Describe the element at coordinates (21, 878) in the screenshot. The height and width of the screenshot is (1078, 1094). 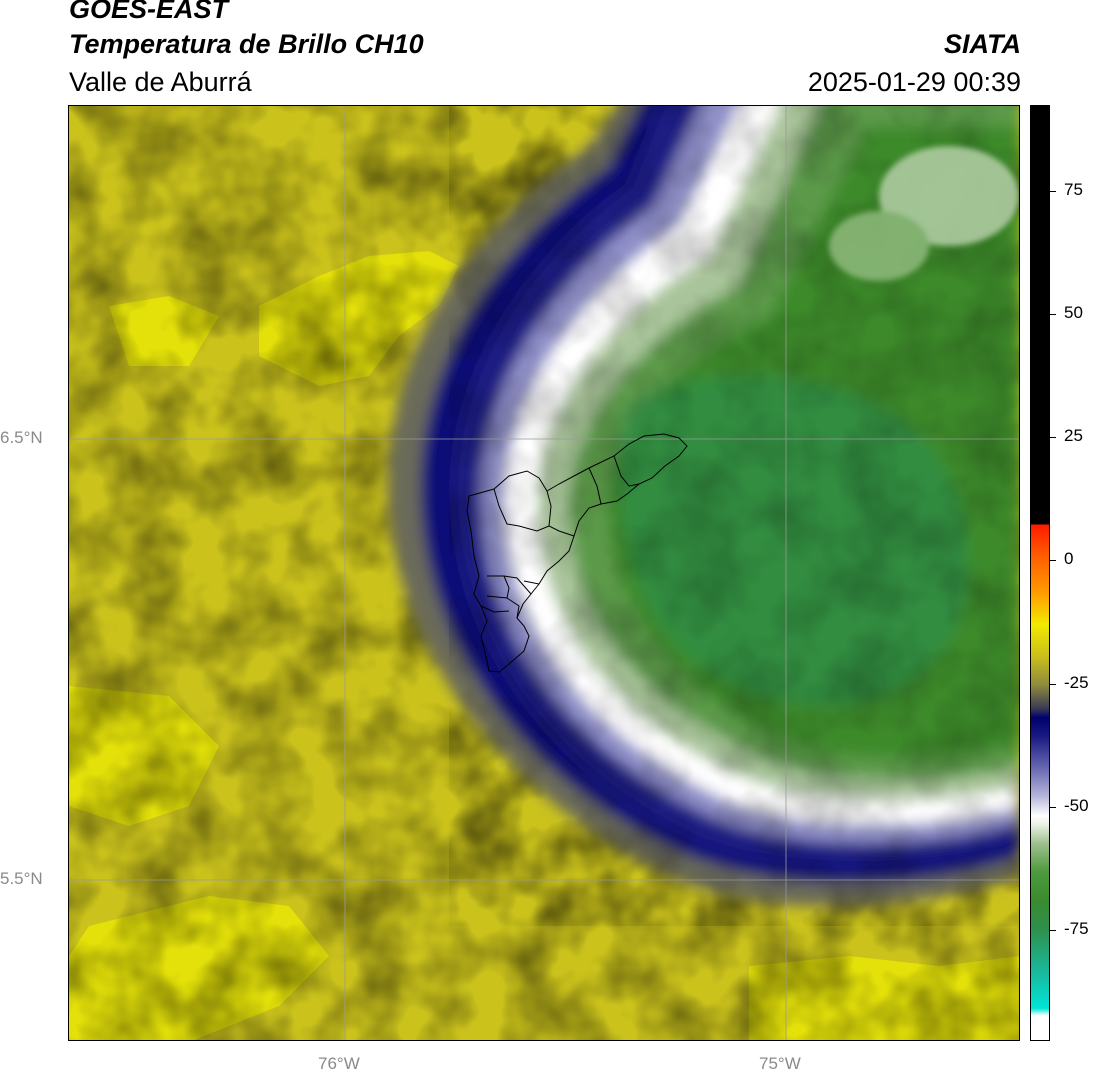
I see `lat-label-5-5: 5.5°N` at that location.